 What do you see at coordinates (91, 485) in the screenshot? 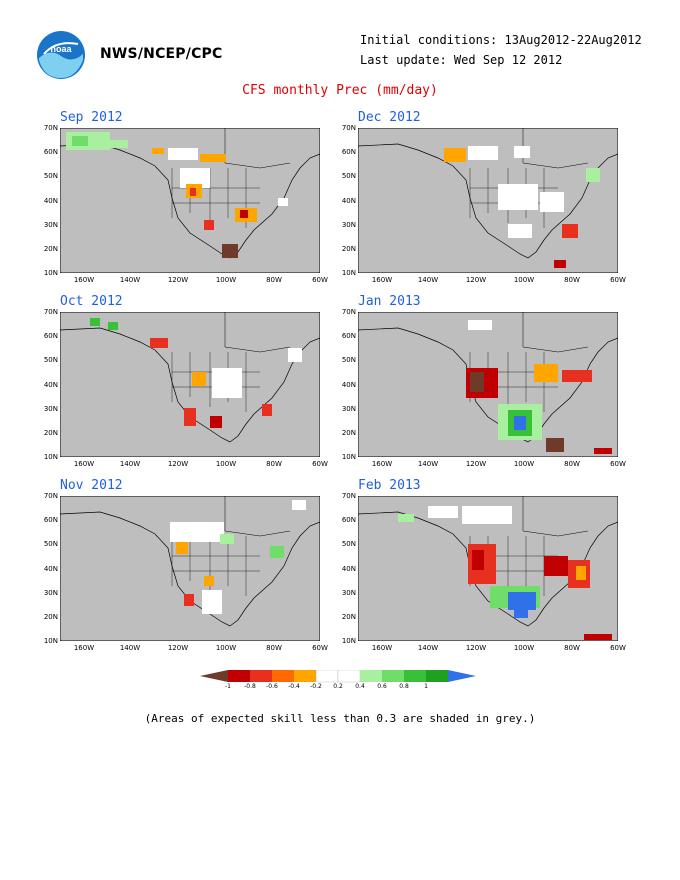
I see `panel-title: Nov 2012` at bounding box center [91, 485].